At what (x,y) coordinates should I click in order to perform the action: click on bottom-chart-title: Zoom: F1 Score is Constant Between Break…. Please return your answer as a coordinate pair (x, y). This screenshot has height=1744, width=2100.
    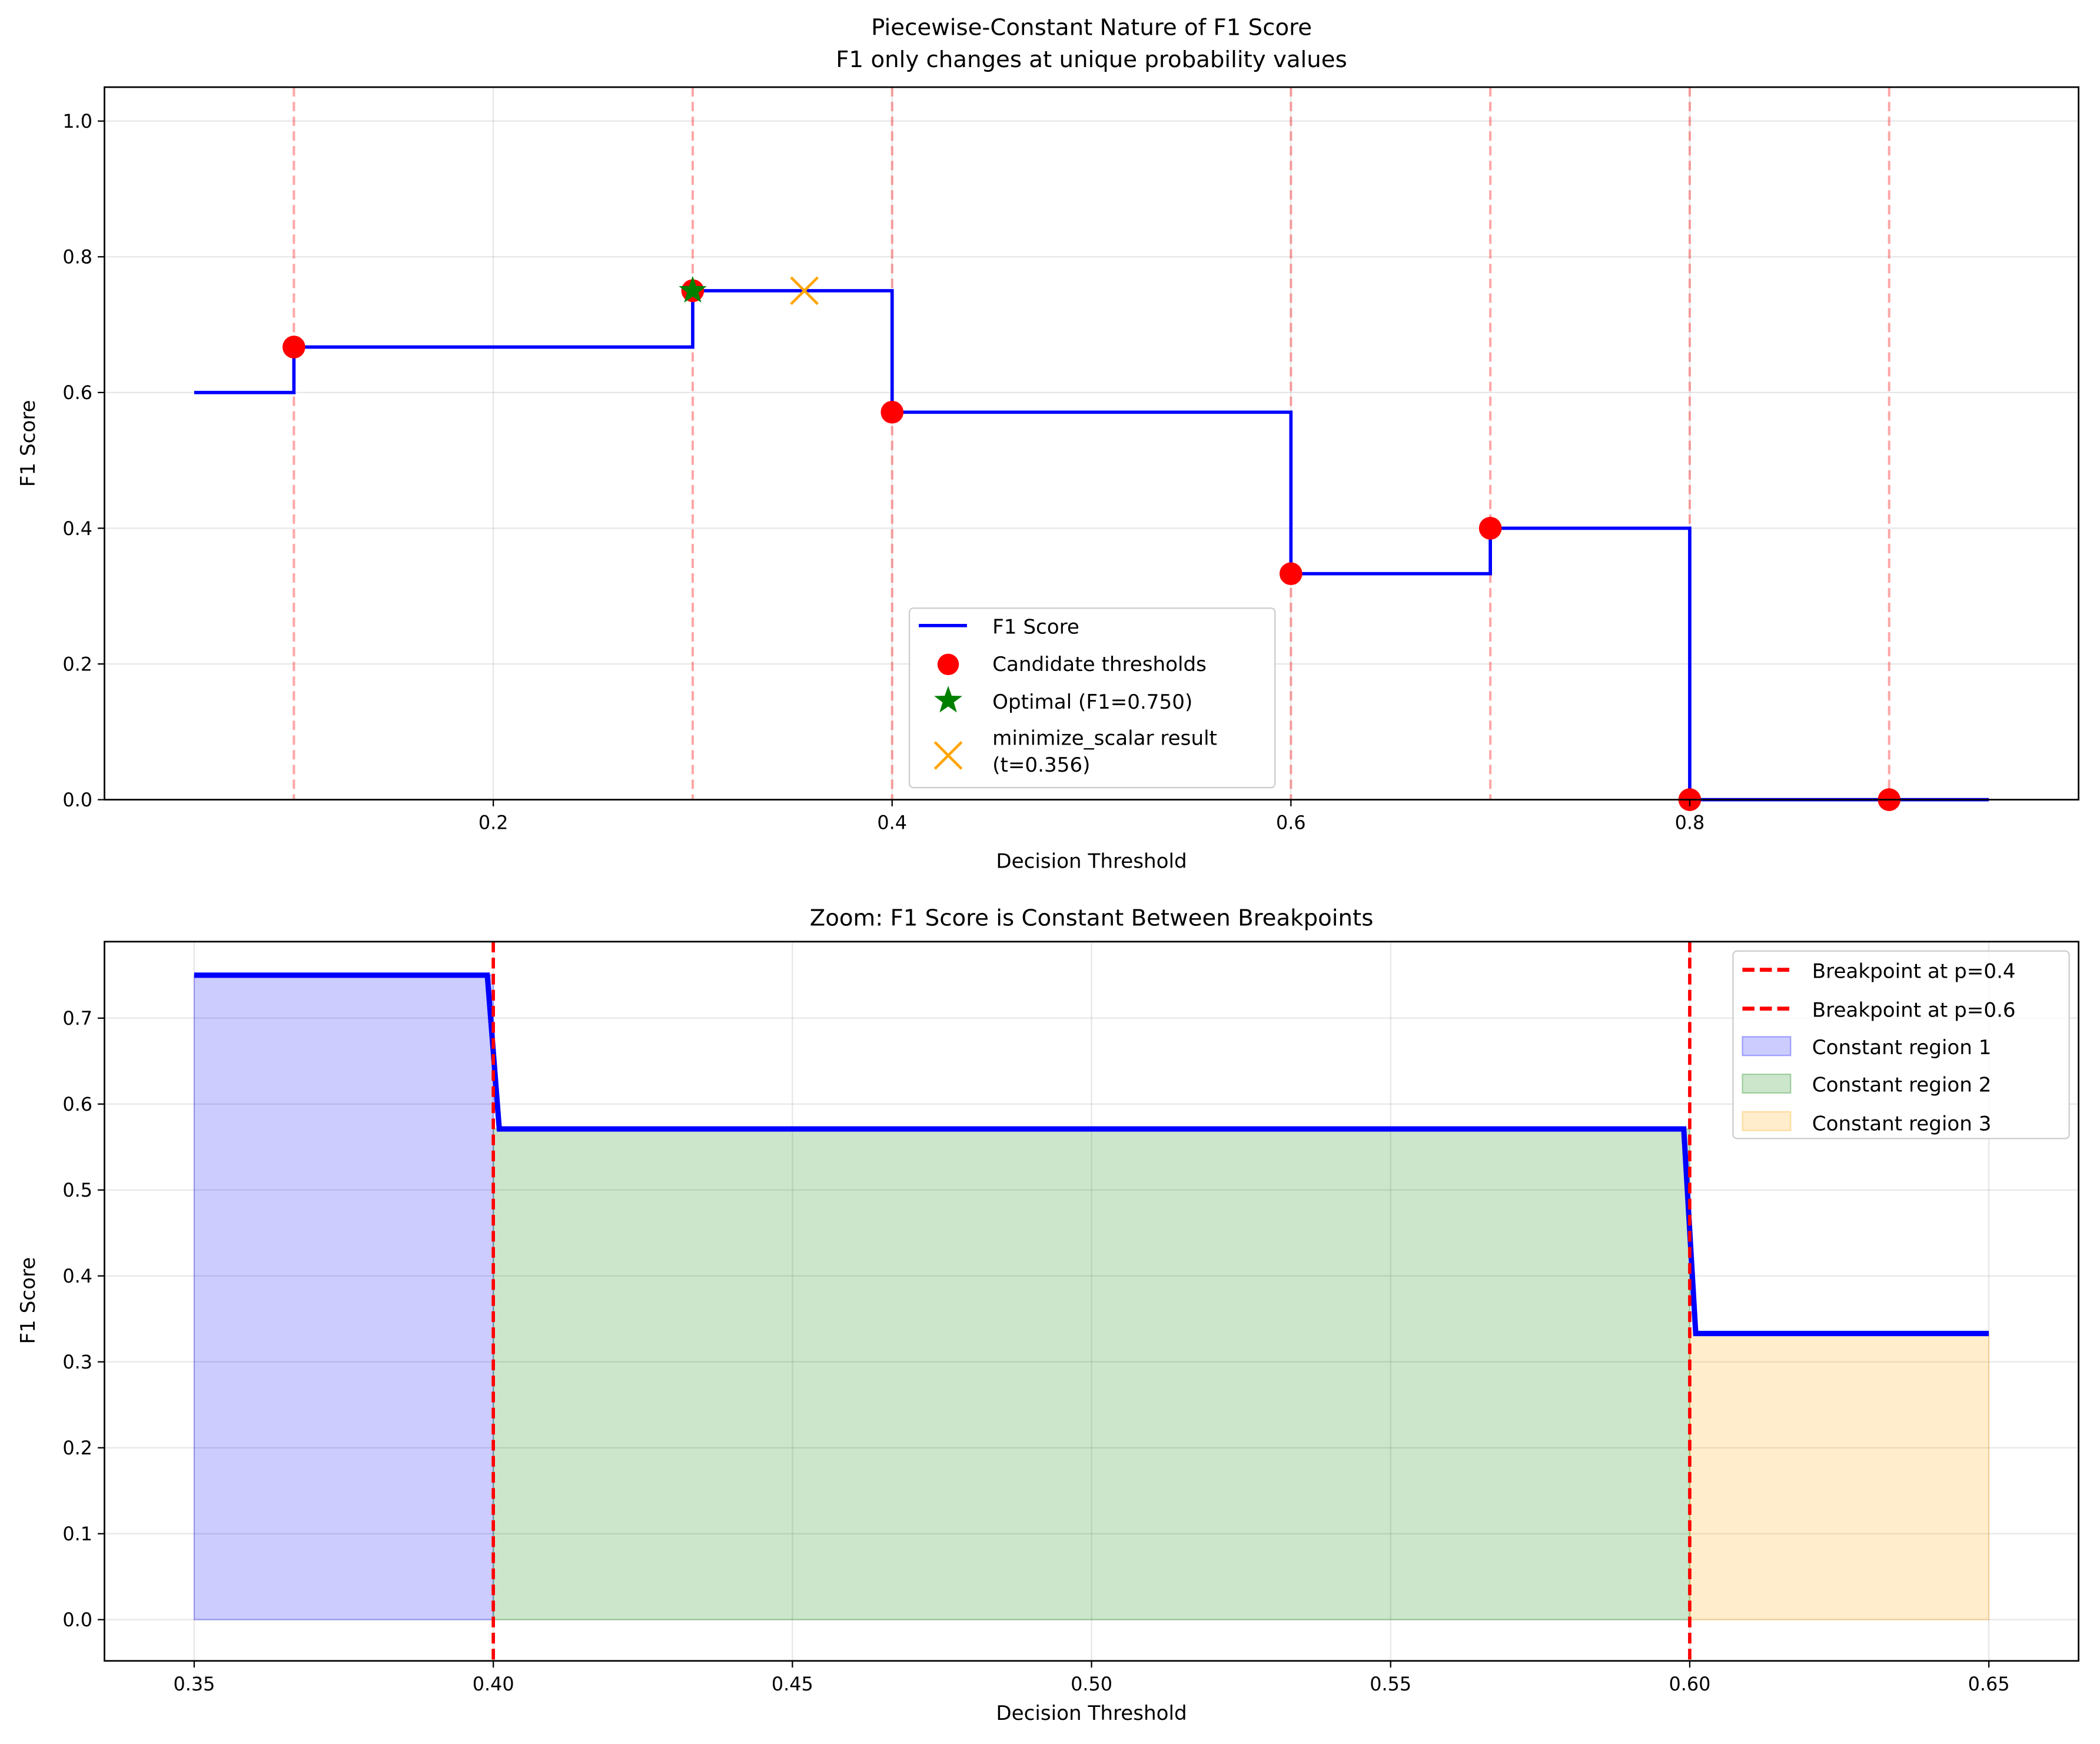
    Looking at the image, I should click on (1092, 919).